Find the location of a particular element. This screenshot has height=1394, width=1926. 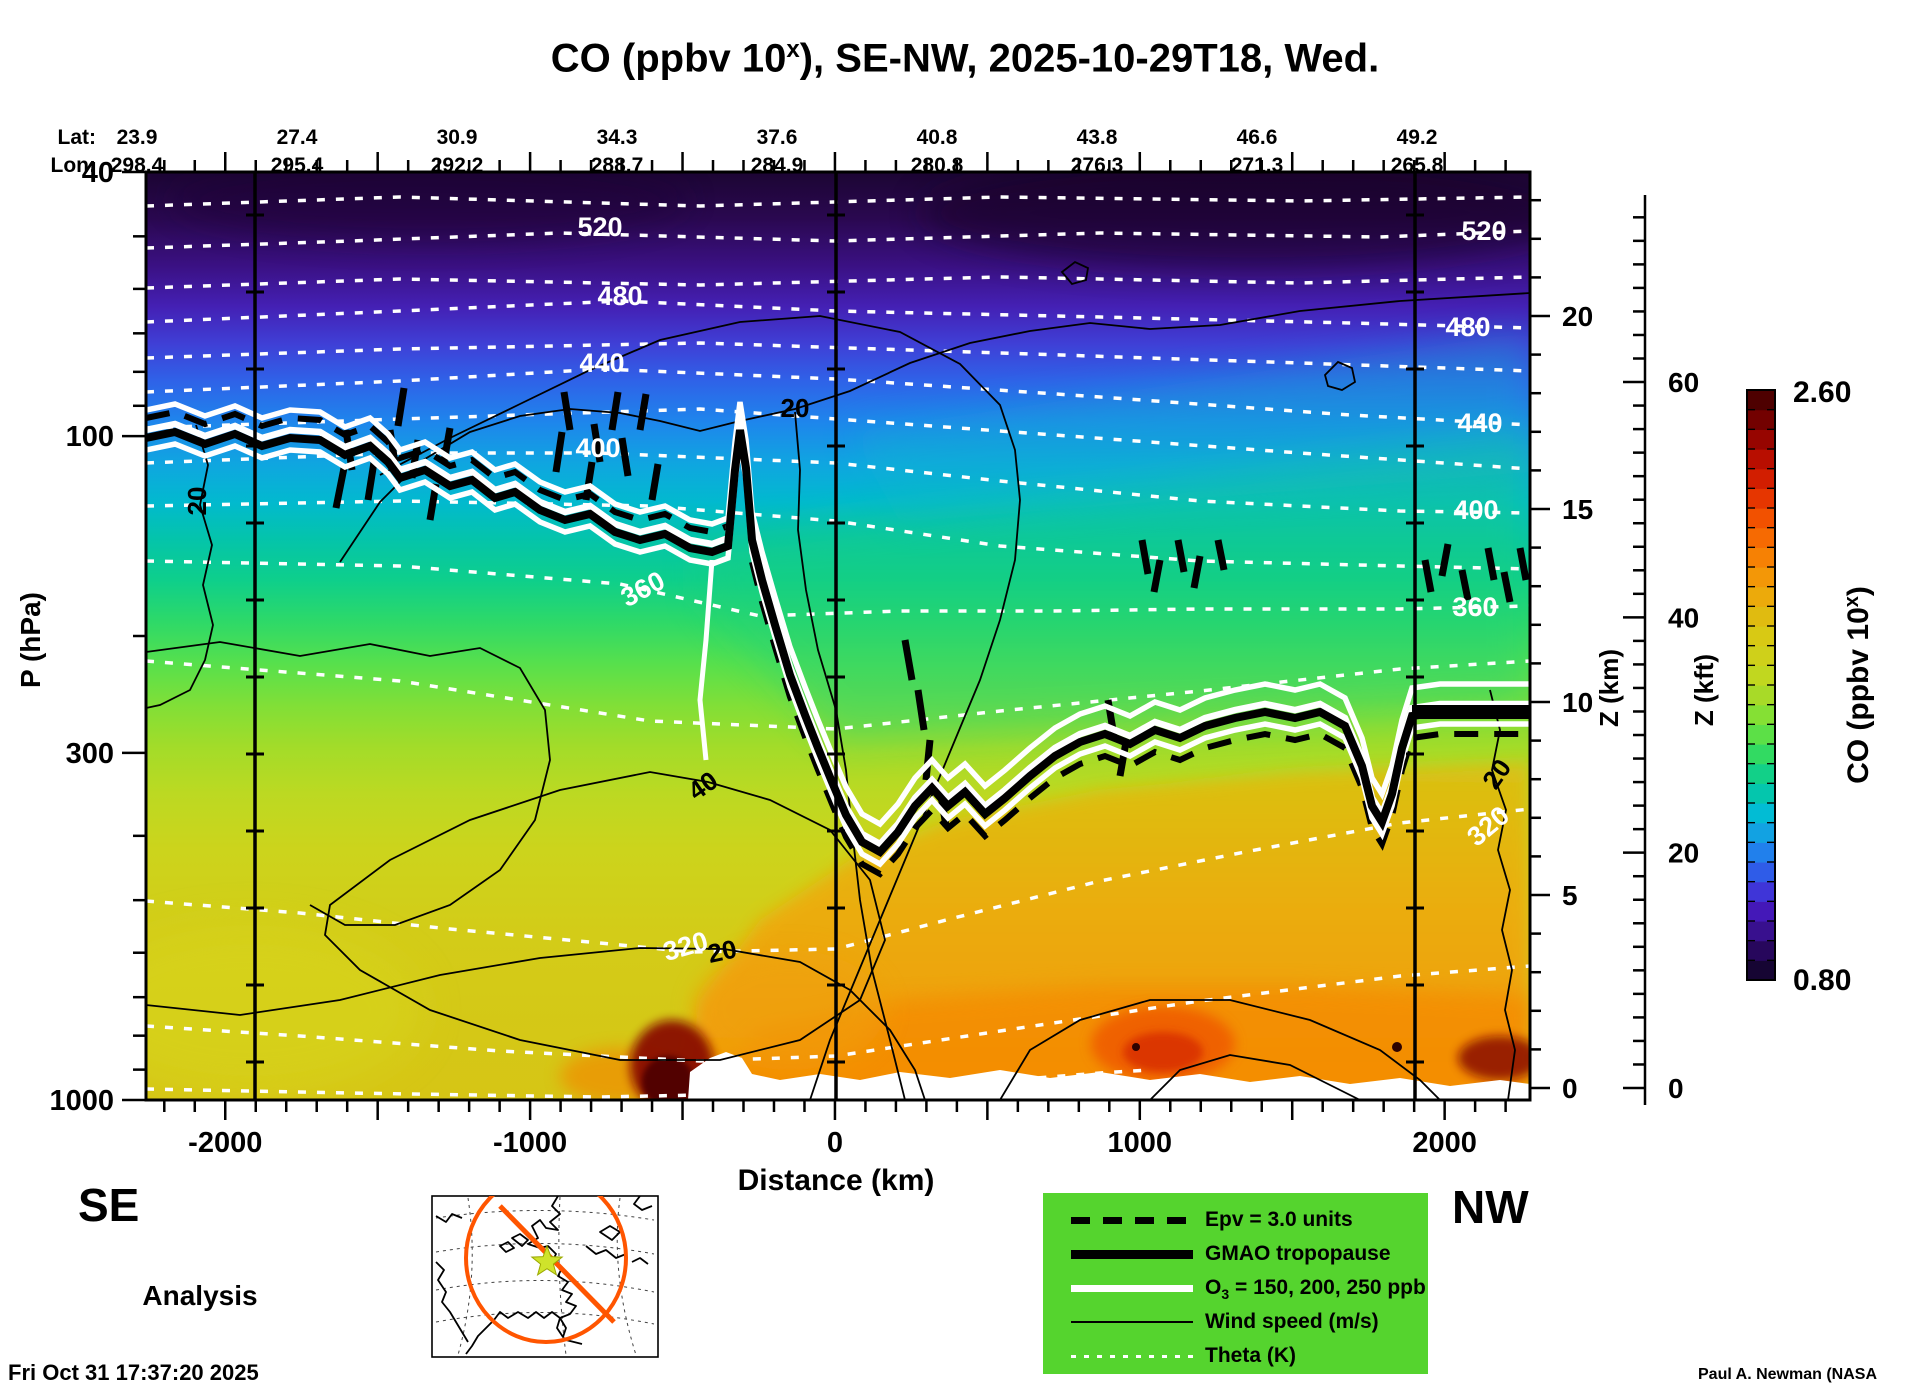

lon-value: 292.2 is located at coordinates (457, 165).